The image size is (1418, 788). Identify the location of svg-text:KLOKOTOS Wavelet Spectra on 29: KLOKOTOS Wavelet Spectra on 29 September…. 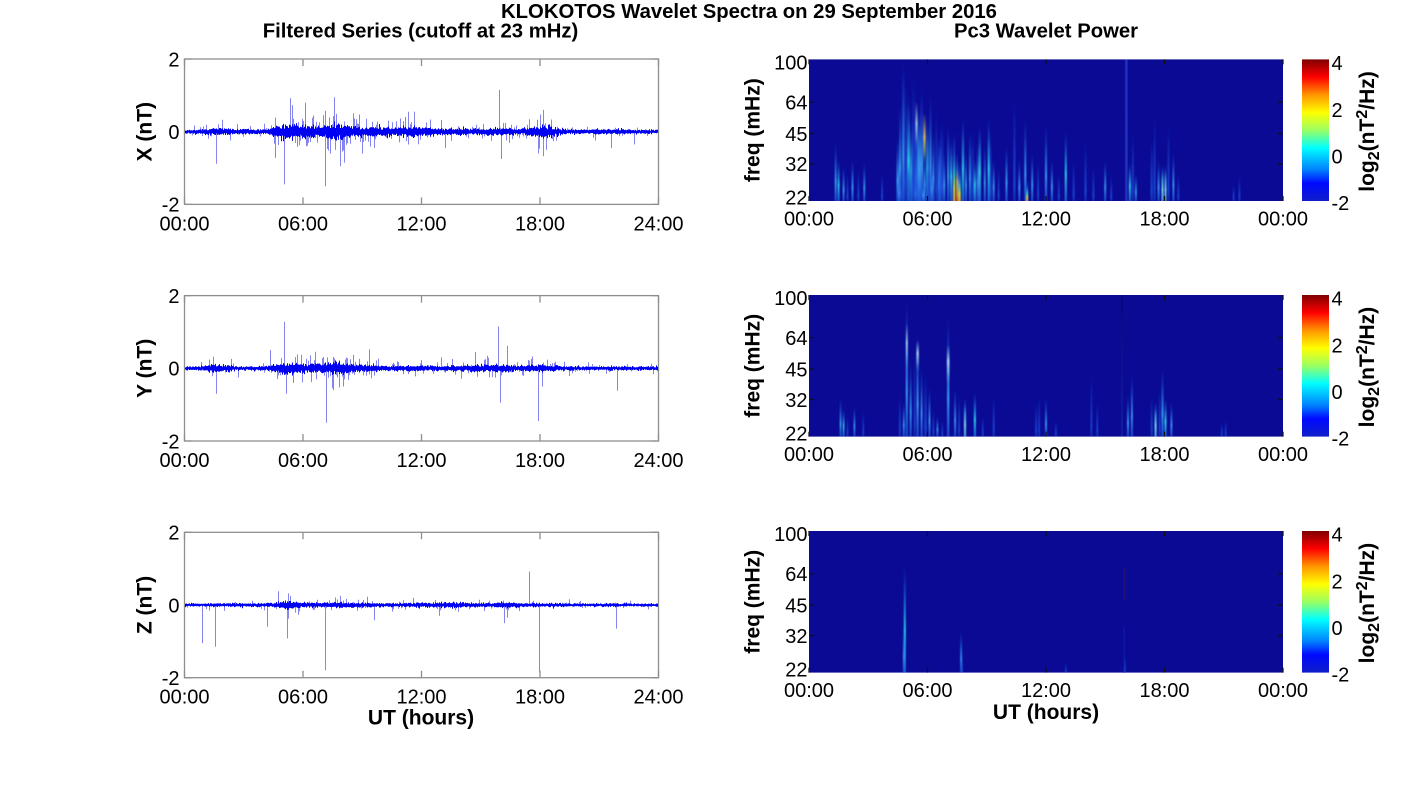
(749, 12).